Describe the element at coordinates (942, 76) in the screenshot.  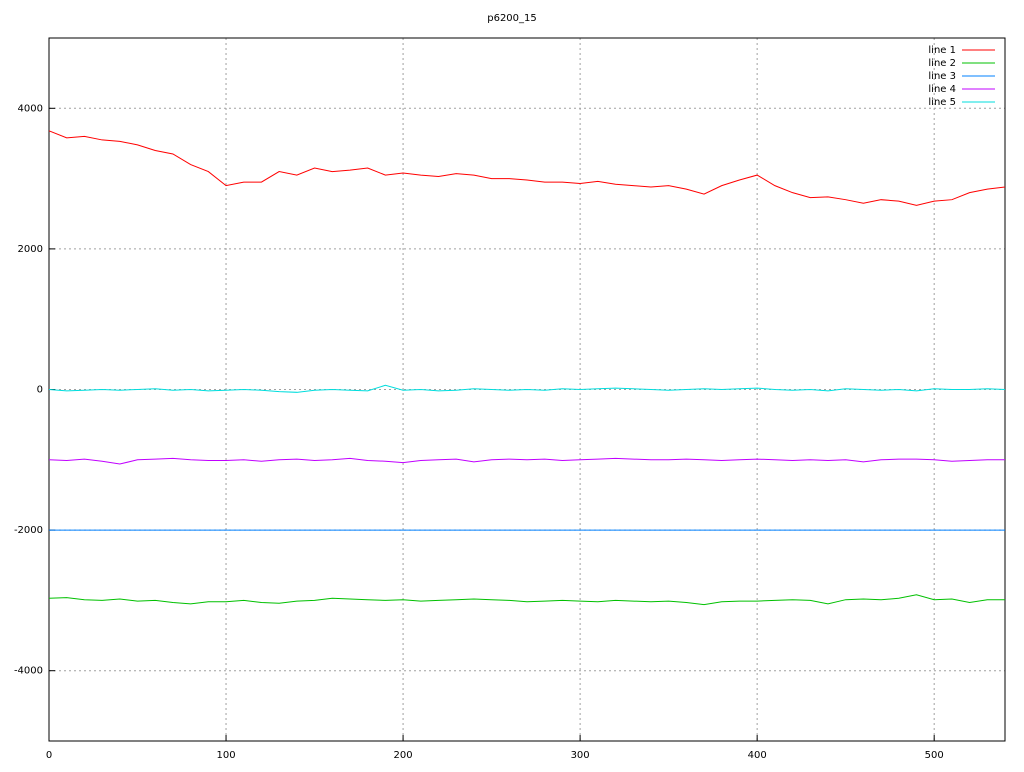
I see `legend-label: line 3` at that location.